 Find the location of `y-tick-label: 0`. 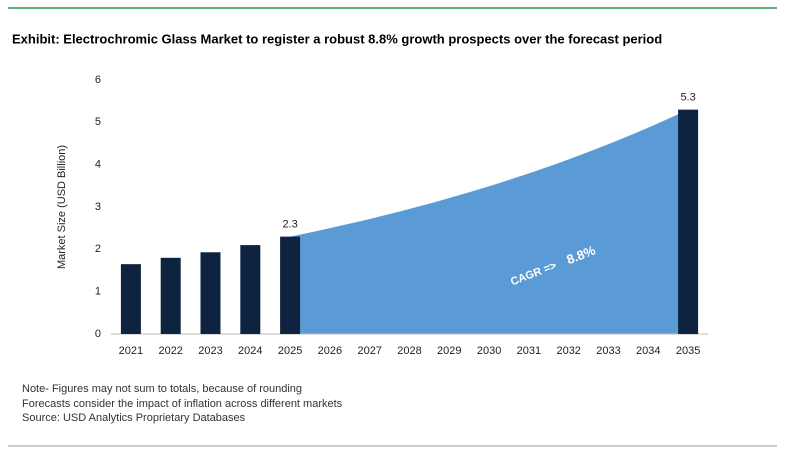

y-tick-label: 0 is located at coordinates (98, 334).